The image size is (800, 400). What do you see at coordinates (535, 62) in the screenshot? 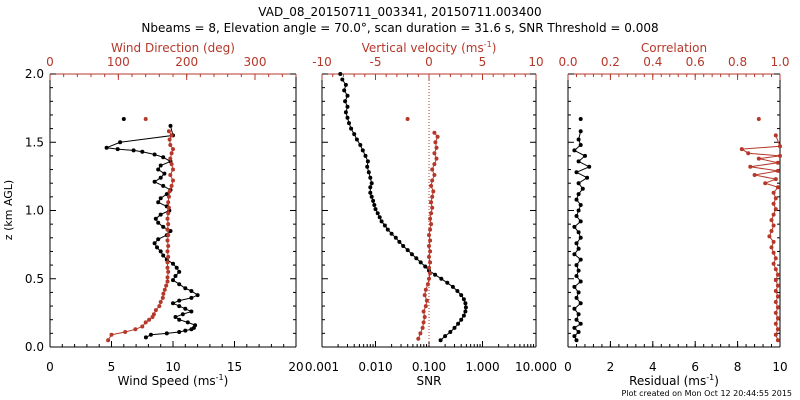
I see `top-tick-label: 10` at bounding box center [535, 62].